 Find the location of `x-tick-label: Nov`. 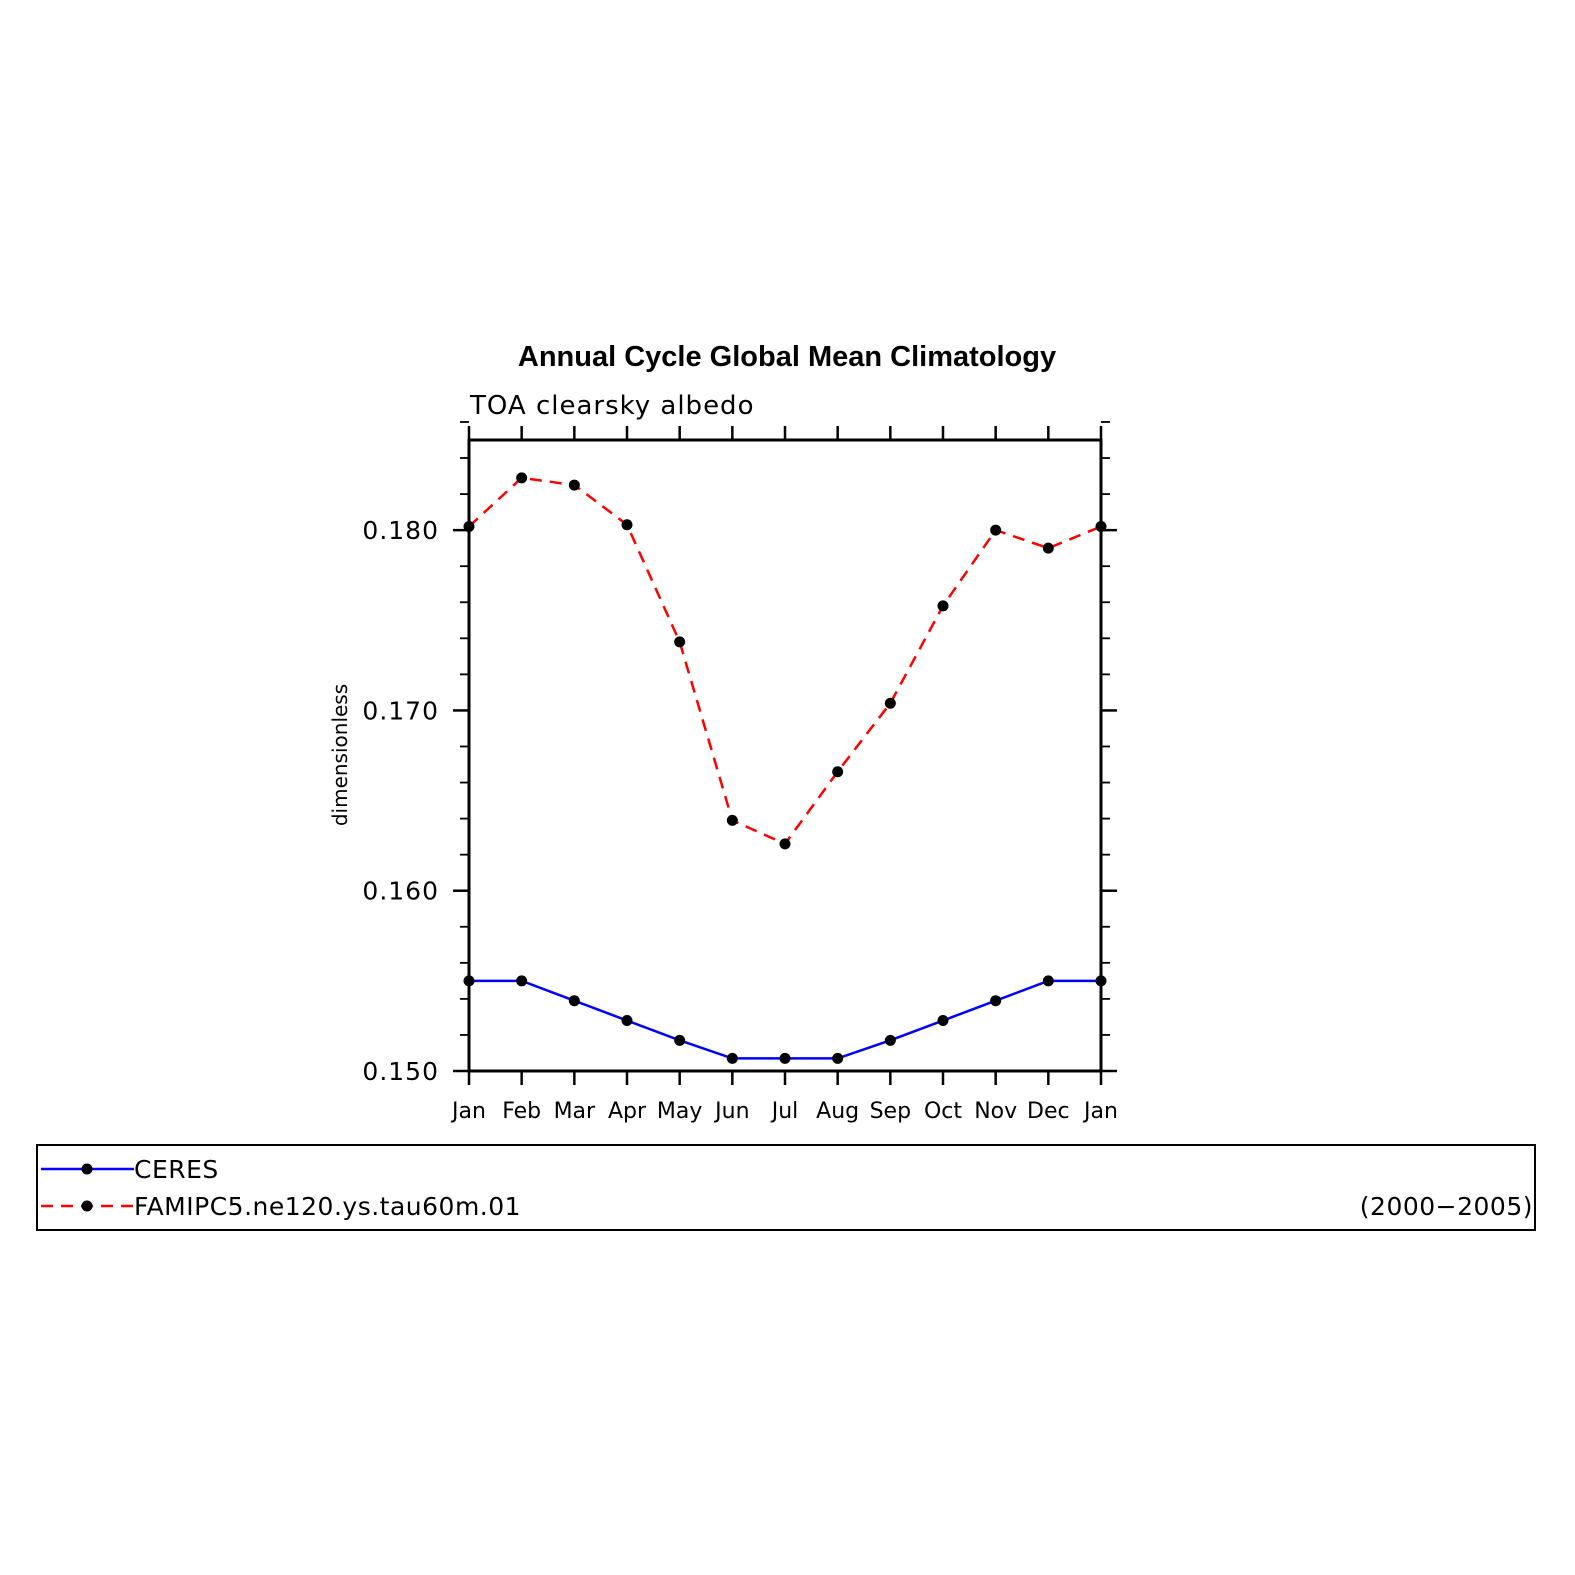

x-tick-label: Nov is located at coordinates (995, 1111).